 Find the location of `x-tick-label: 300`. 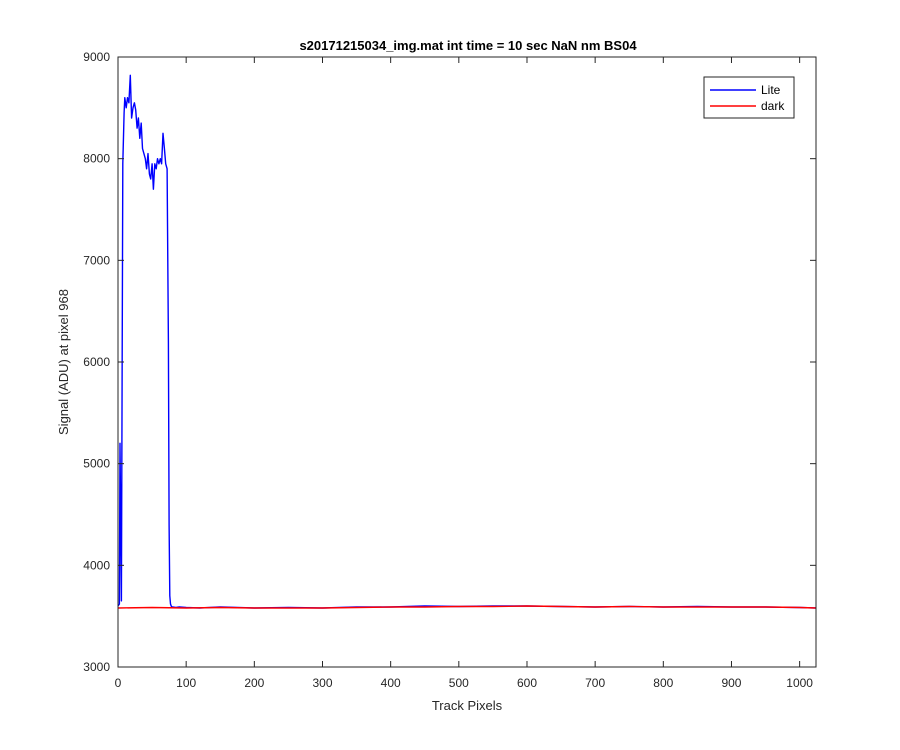

x-tick-label: 300 is located at coordinates (322, 683).